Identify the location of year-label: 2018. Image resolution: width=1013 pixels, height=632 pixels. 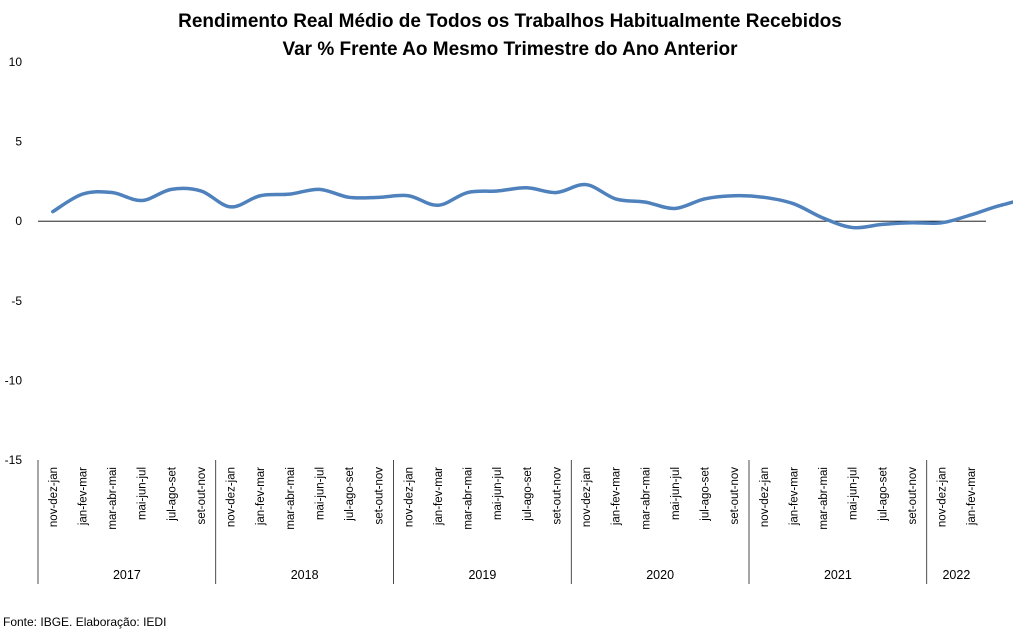
(305, 575).